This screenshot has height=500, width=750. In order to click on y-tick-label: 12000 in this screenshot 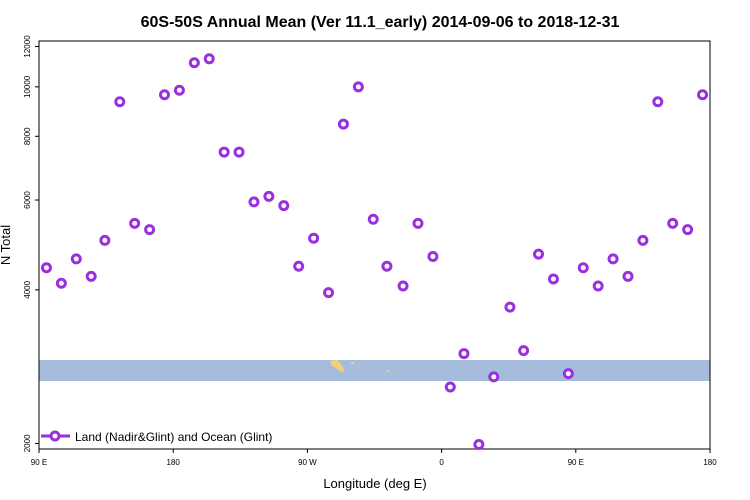, I will do `click(27, 46)`.